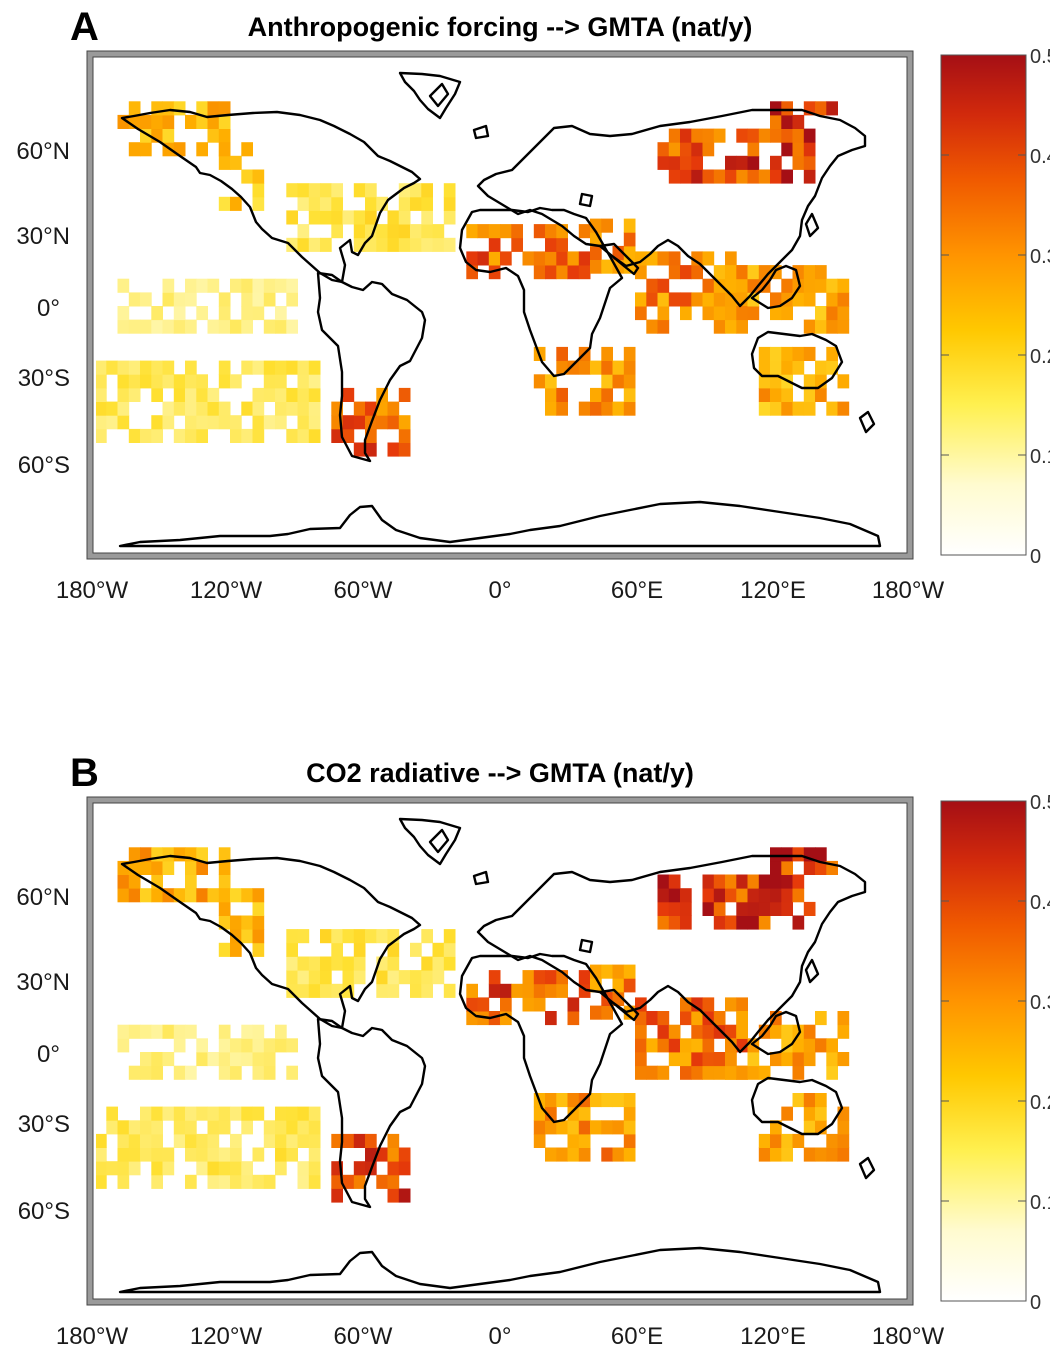  Describe the element at coordinates (43, 308) in the screenshot. I see `latitude-ticks: 60°N 30°N 0° 30°S 60°S` at that location.